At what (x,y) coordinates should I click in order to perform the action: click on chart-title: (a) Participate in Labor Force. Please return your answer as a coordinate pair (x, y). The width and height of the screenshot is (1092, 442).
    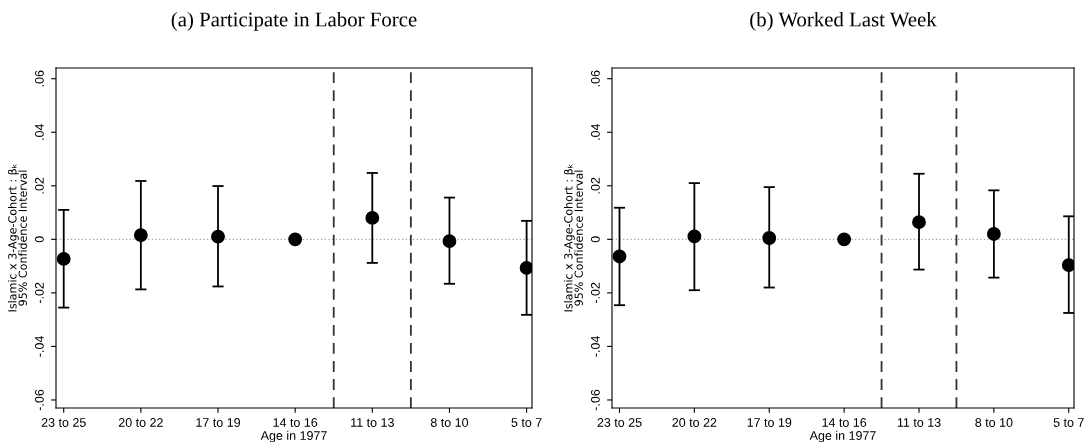
    Looking at the image, I should click on (294, 21).